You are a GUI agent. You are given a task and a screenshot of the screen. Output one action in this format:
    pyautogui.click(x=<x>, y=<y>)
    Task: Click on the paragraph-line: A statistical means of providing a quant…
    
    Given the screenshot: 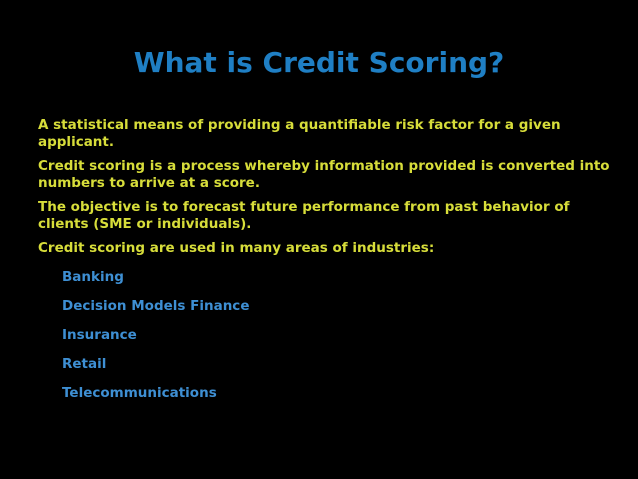 What is the action you would take?
    pyautogui.click(x=299, y=125)
    